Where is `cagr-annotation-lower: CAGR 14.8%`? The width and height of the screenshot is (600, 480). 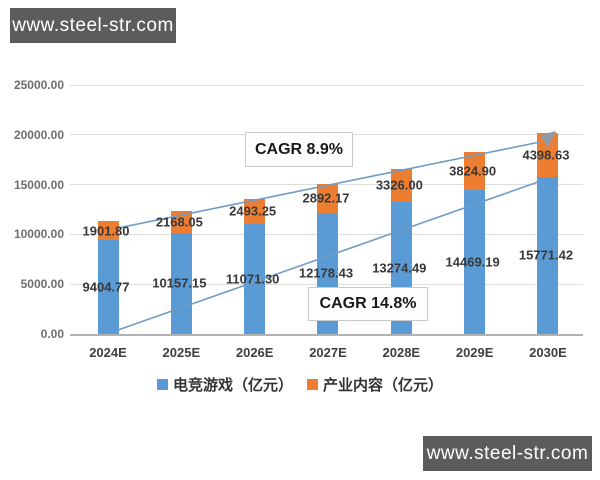
cagr-annotation-lower: CAGR 14.8% is located at coordinates (368, 304).